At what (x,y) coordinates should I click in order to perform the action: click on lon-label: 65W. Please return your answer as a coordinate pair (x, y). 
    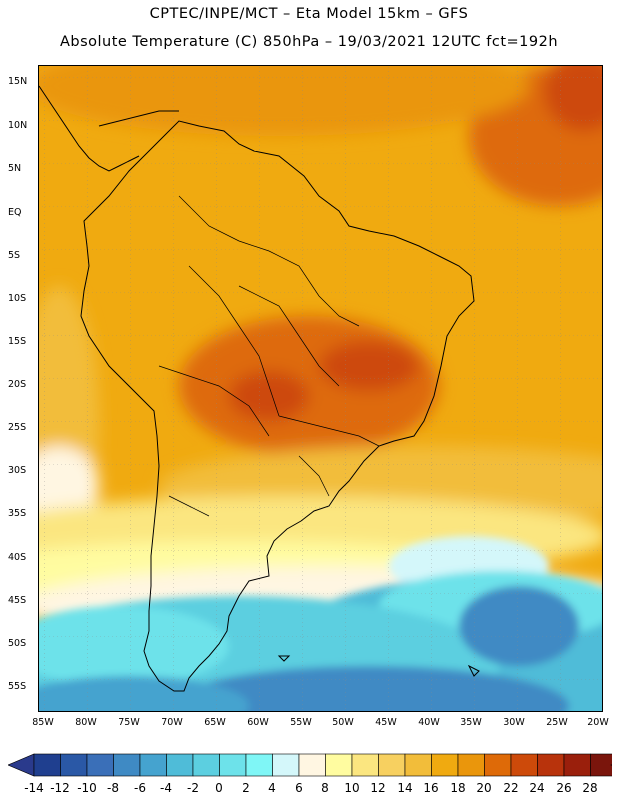
    Looking at the image, I should click on (215, 722).